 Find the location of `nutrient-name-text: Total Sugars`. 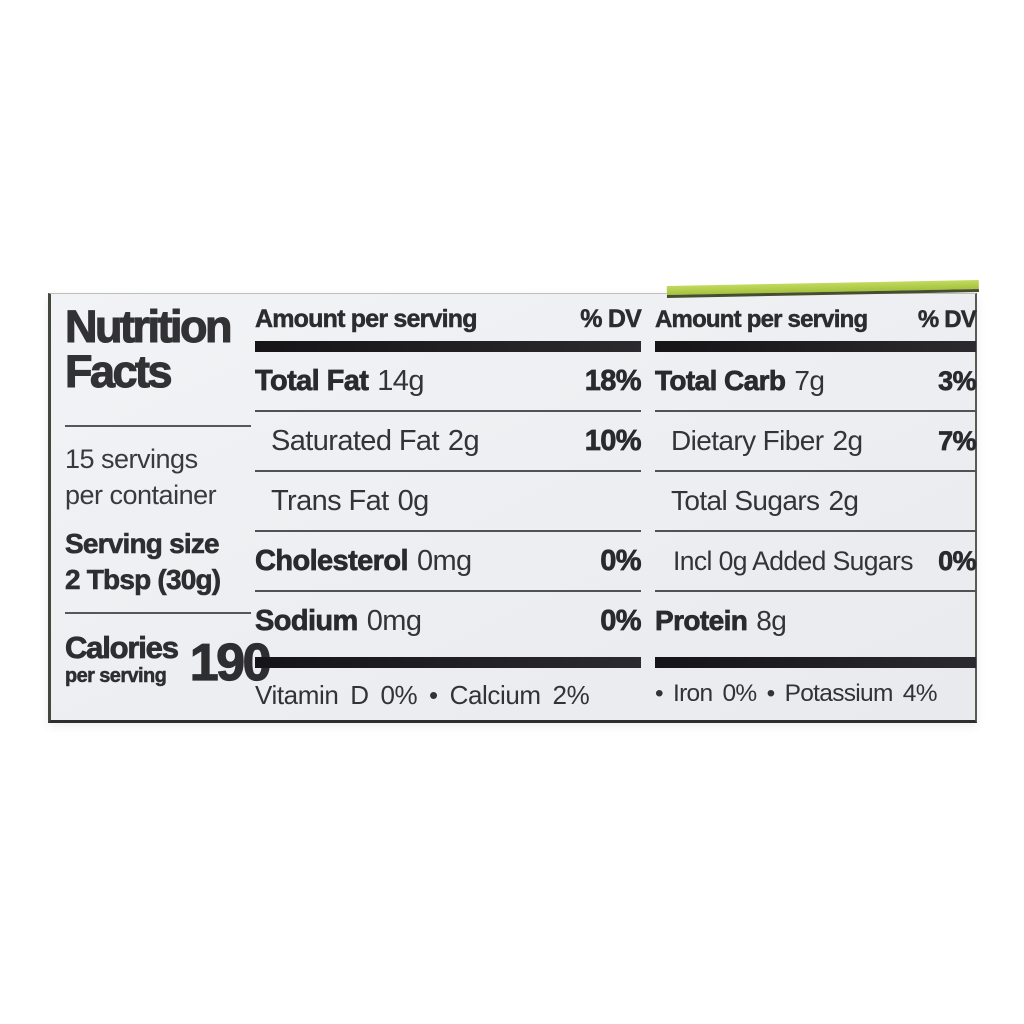

nutrient-name-text: Total Sugars is located at coordinates (745, 500).